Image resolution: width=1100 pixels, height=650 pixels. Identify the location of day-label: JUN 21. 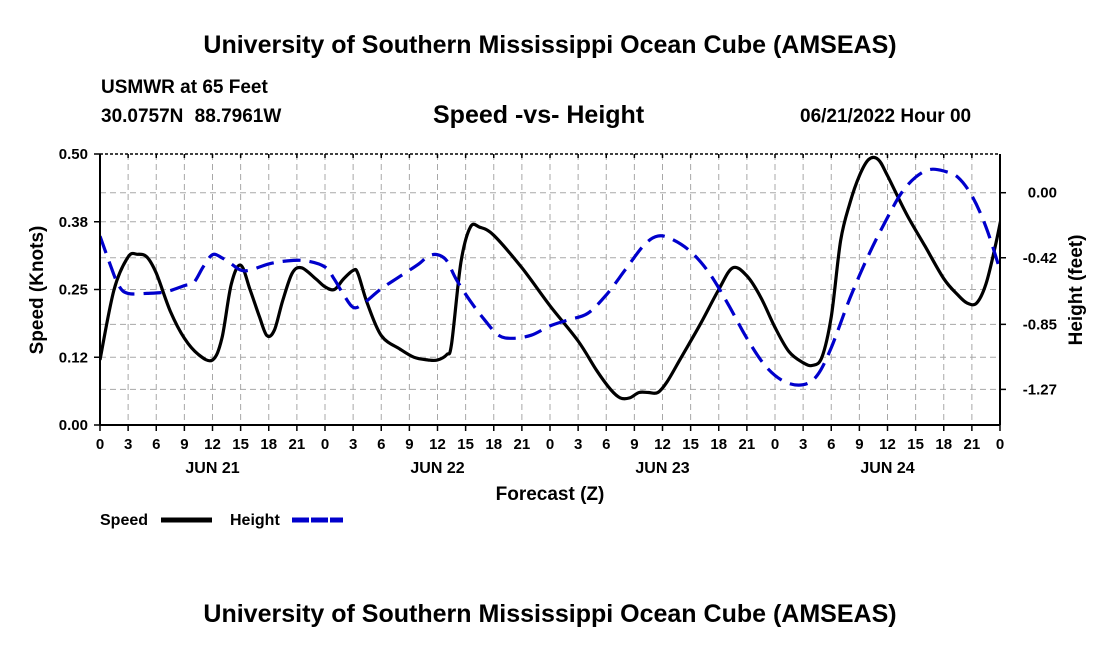
(212, 468).